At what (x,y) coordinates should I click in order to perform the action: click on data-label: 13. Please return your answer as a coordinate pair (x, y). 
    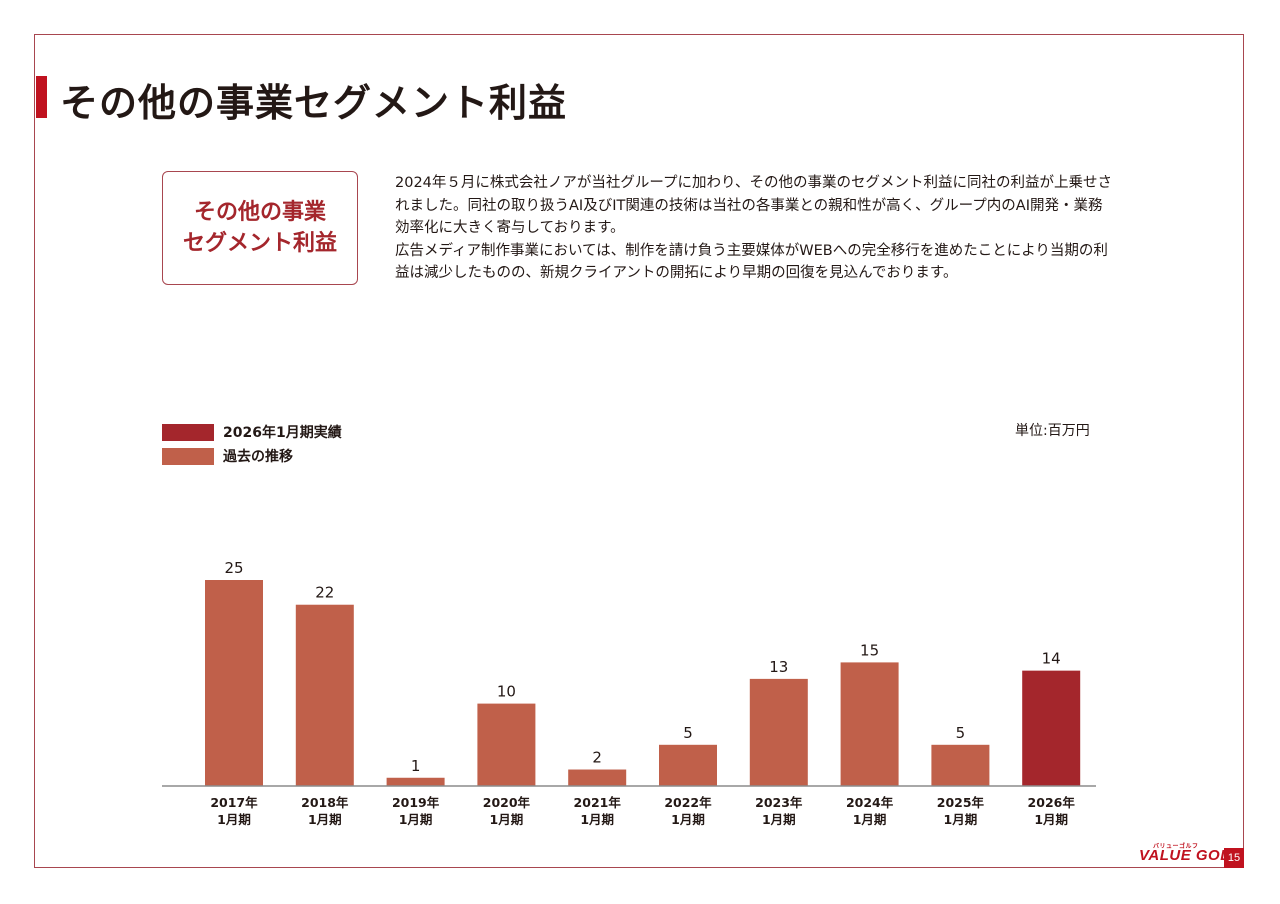
    Looking at the image, I should click on (778, 667).